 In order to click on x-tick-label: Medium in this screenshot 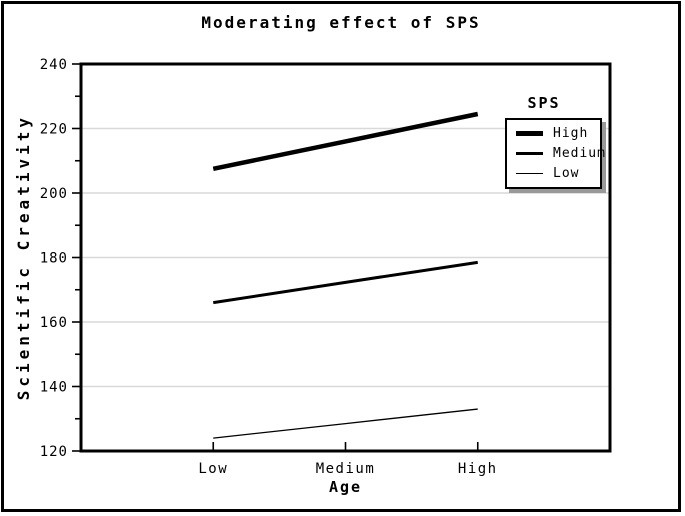, I will do `click(346, 469)`.